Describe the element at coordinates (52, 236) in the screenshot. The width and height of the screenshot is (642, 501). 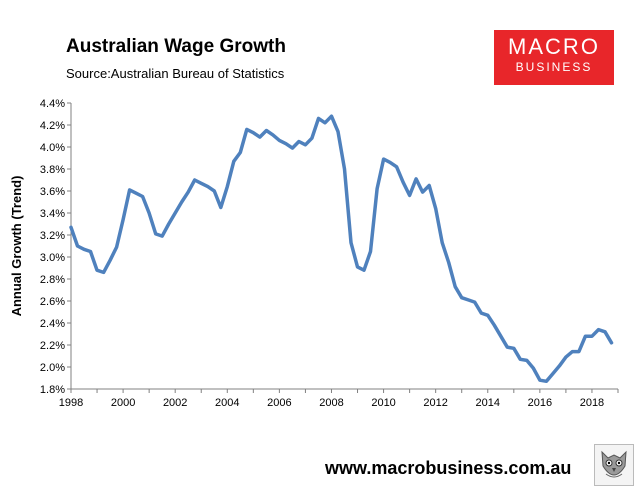
I see `y-tick-label: 3.2%` at that location.